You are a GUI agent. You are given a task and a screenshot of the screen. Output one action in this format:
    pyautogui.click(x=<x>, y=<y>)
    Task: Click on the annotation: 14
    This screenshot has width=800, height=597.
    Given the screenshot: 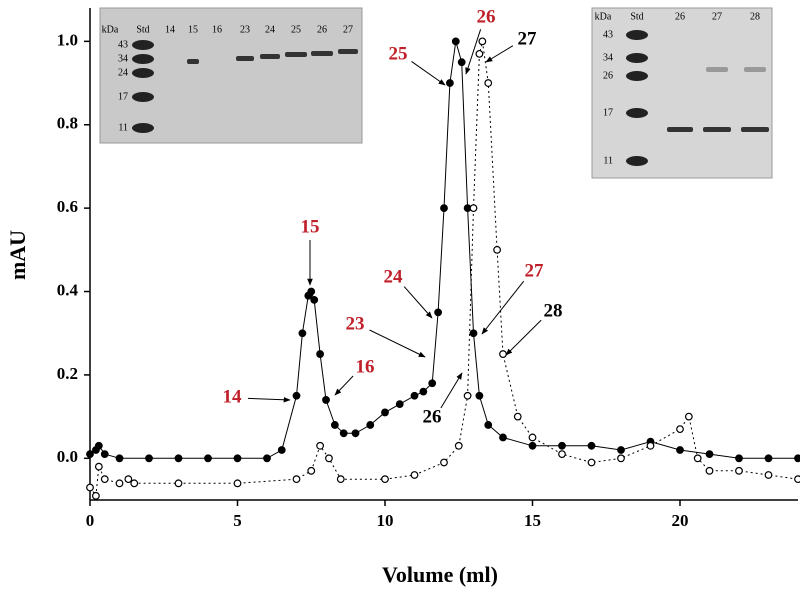 What is the action you would take?
    pyautogui.click(x=233, y=396)
    